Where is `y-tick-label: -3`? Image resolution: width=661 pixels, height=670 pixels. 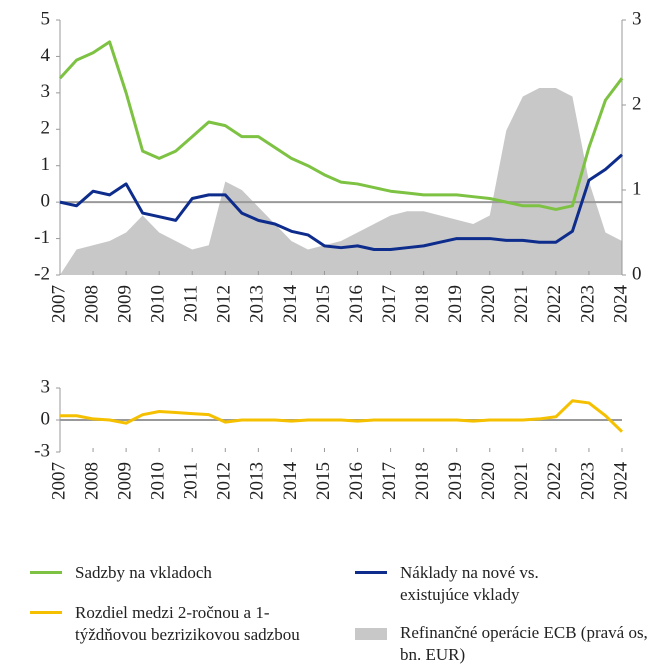
y-tick-label: -3 is located at coordinates (42, 450).